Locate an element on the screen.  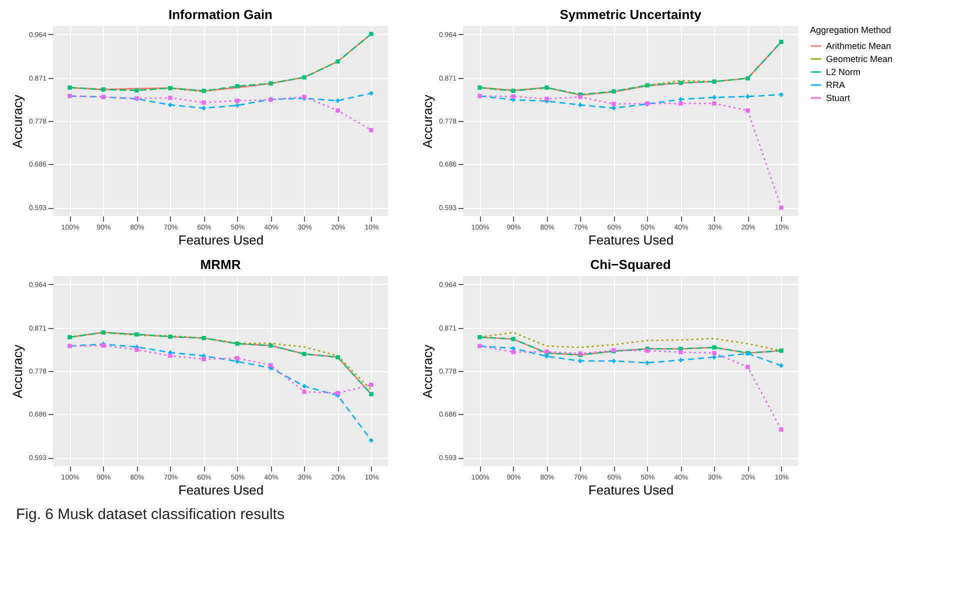
legend-label: Arithmetic Mean is located at coordinates (859, 46).